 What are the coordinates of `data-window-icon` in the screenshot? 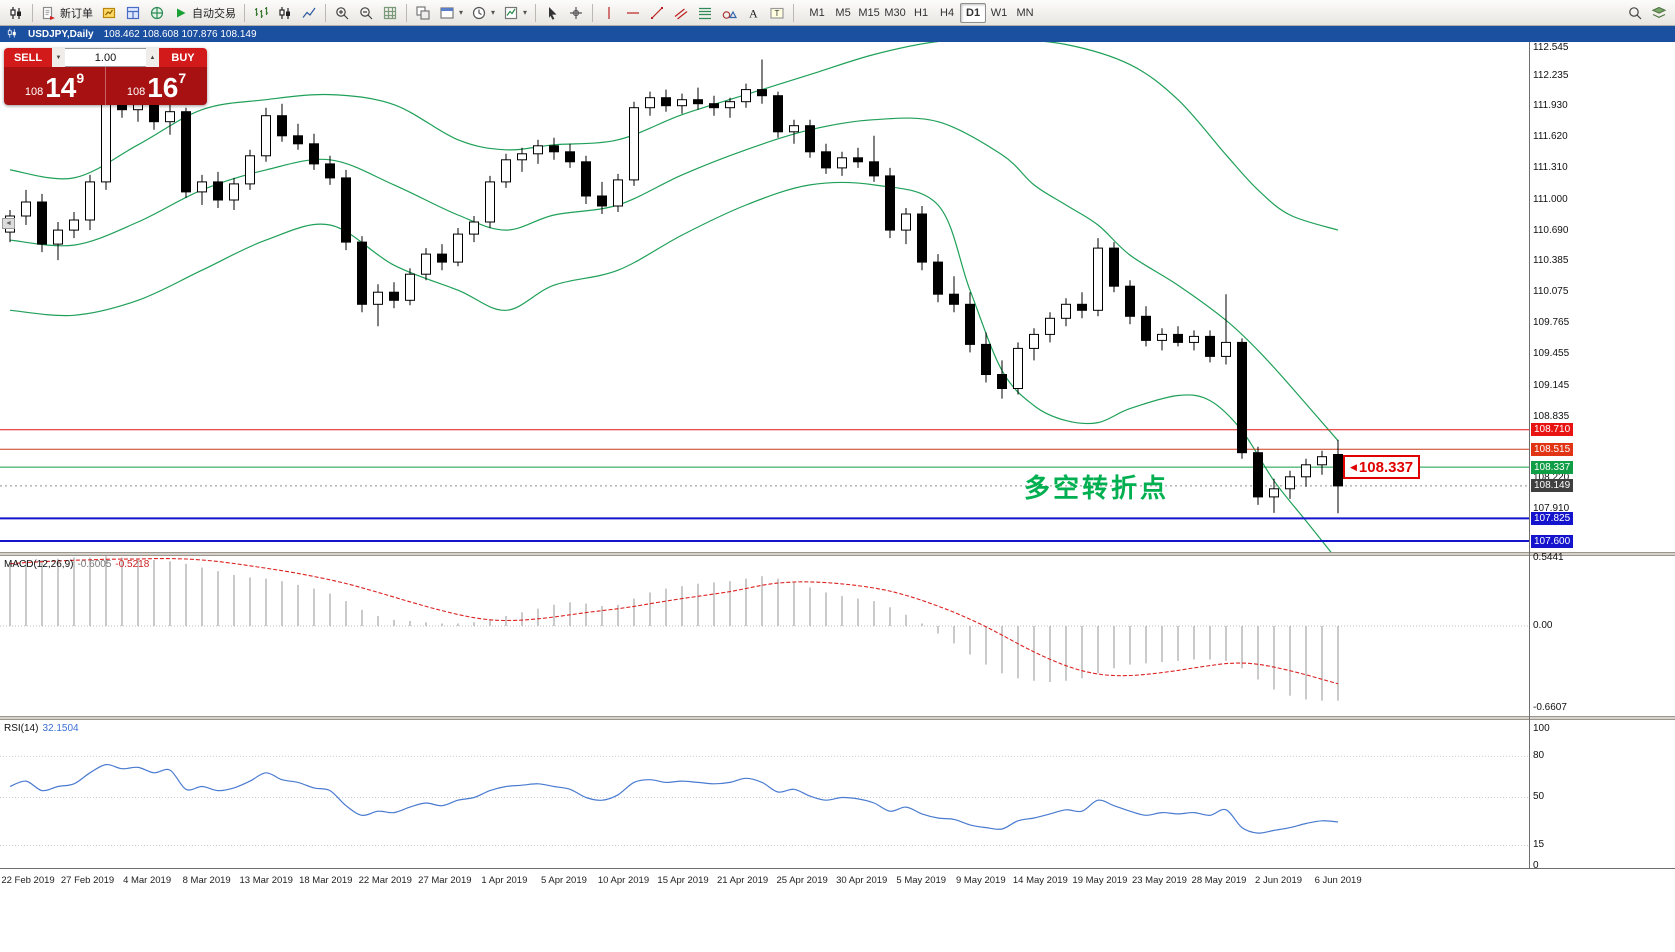 It's located at (133, 13).